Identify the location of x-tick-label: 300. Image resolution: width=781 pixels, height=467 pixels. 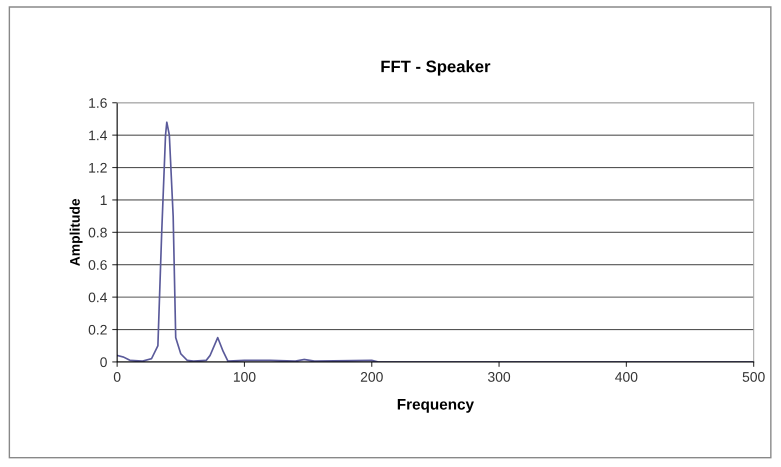
(499, 377).